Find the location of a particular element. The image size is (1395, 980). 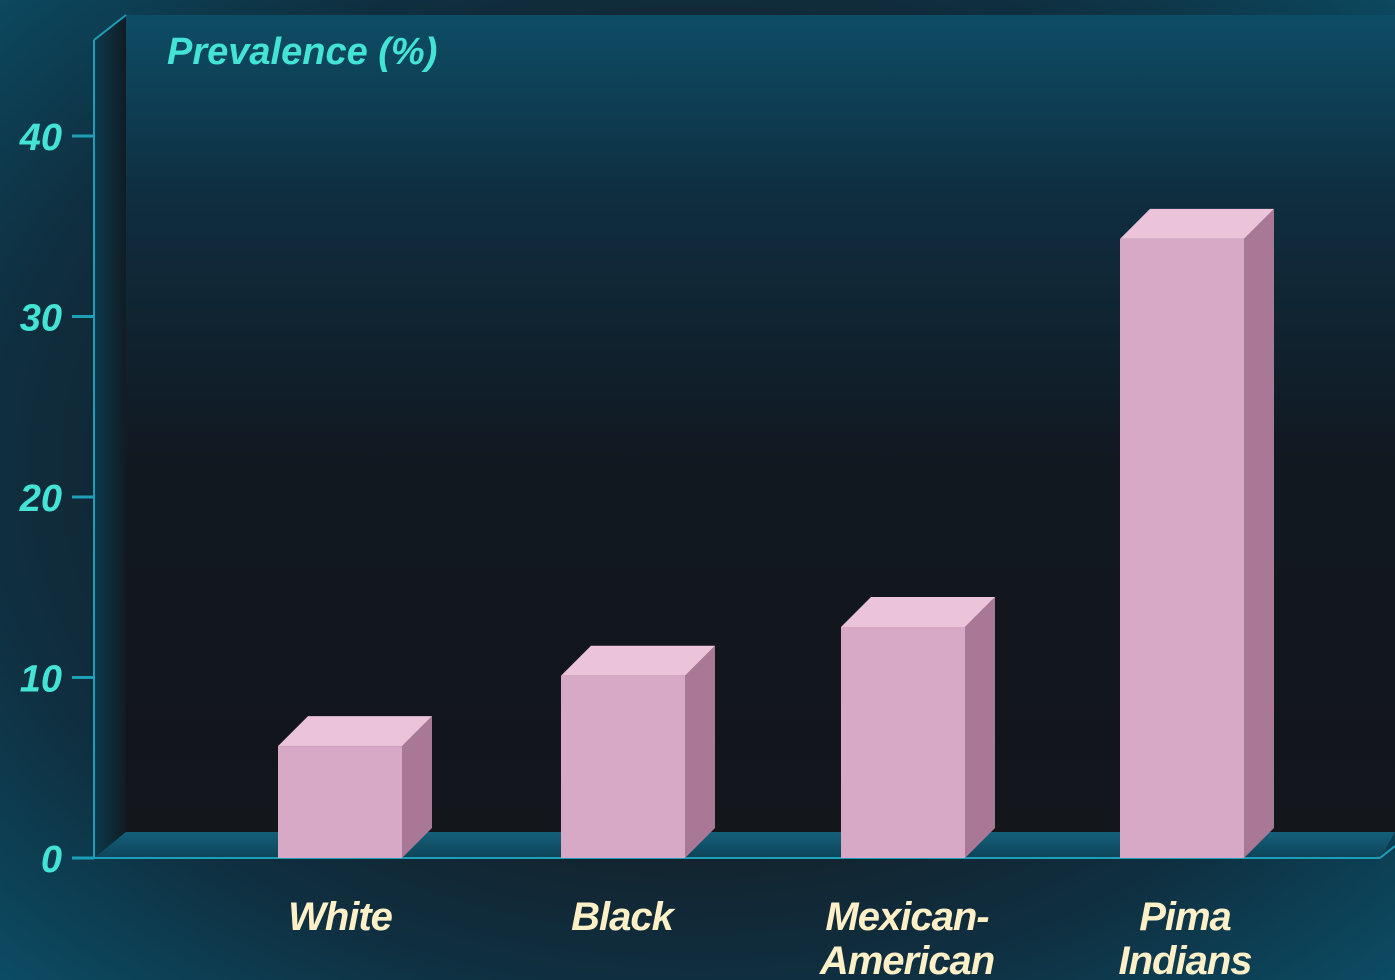

y-tick-label: 40 is located at coordinates (40, 138).